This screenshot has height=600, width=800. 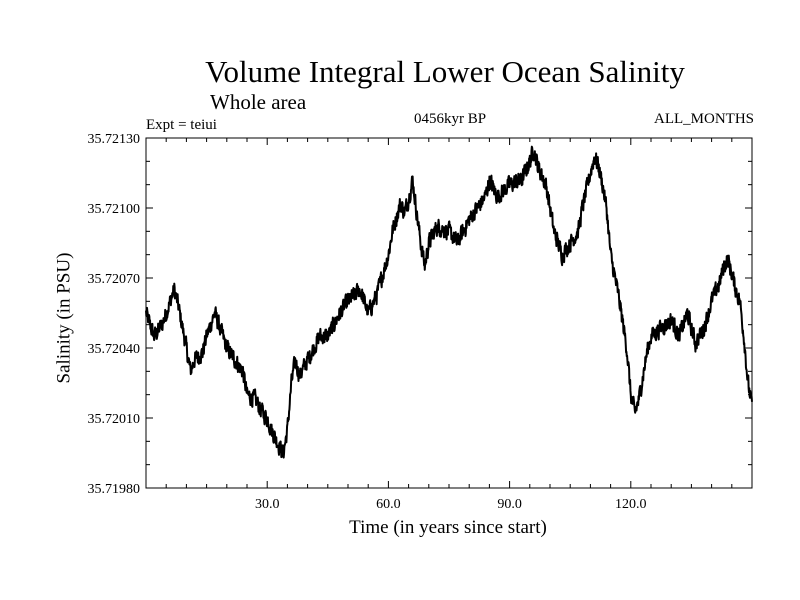 I want to click on y-tick-label: 35.72040, so click(x=114, y=349).